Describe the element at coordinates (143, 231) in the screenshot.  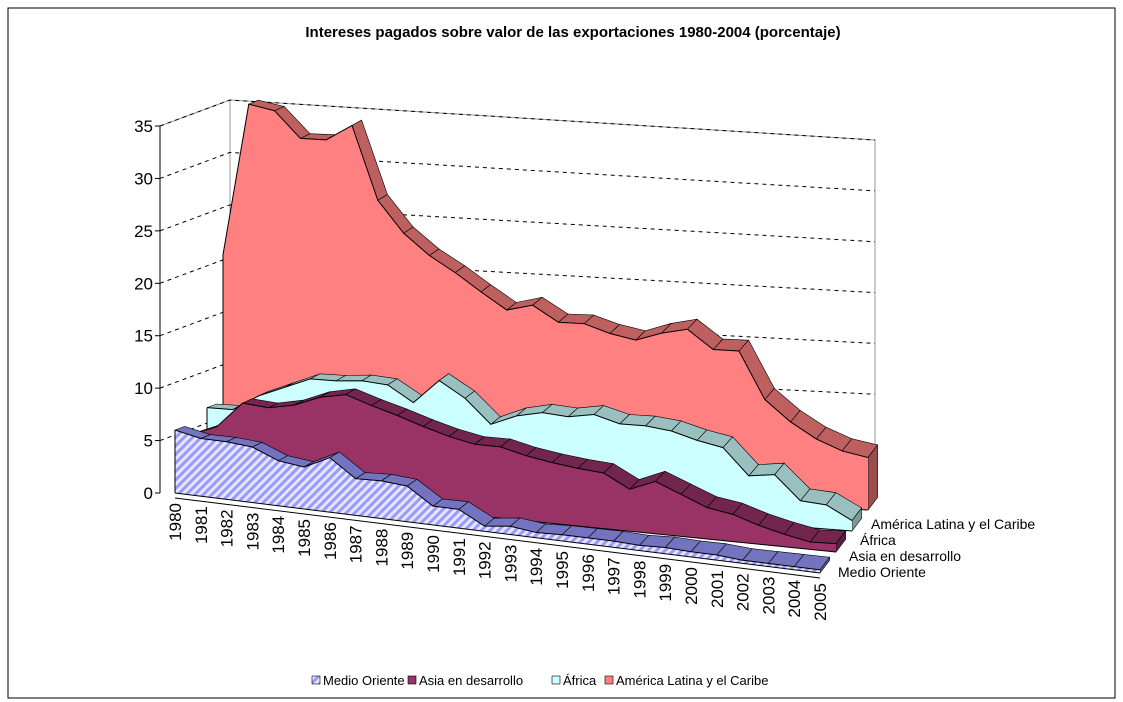
I see `y-tick-label: 25` at that location.